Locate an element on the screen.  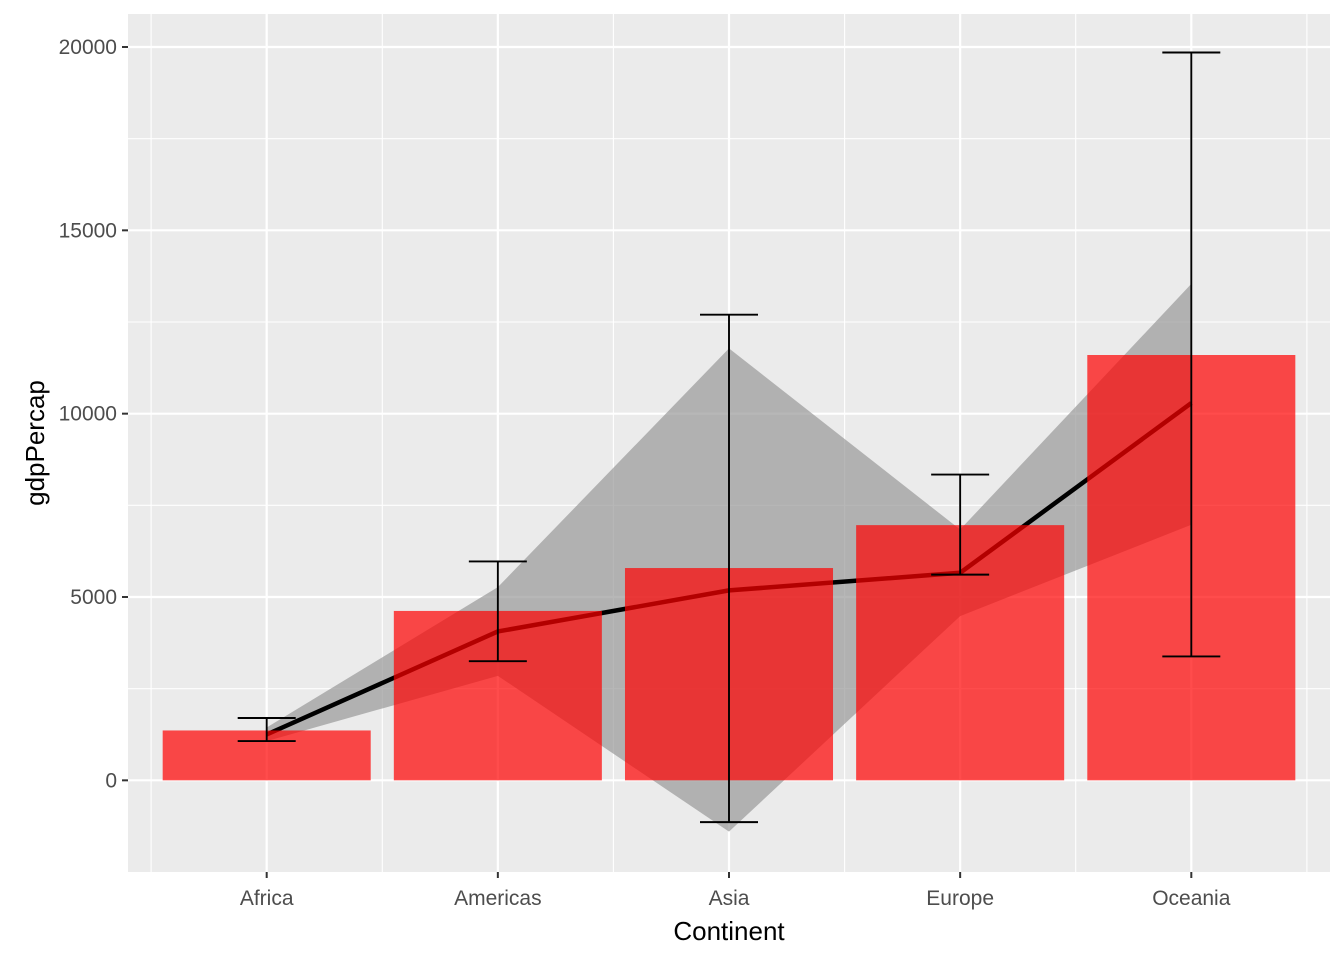
x-tick-label: Oceania is located at coordinates (1191, 898).